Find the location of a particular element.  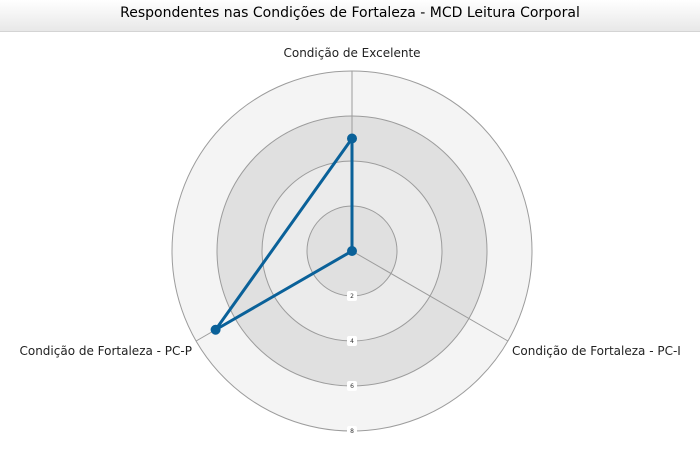

tick-label: 6 is located at coordinates (352, 386).